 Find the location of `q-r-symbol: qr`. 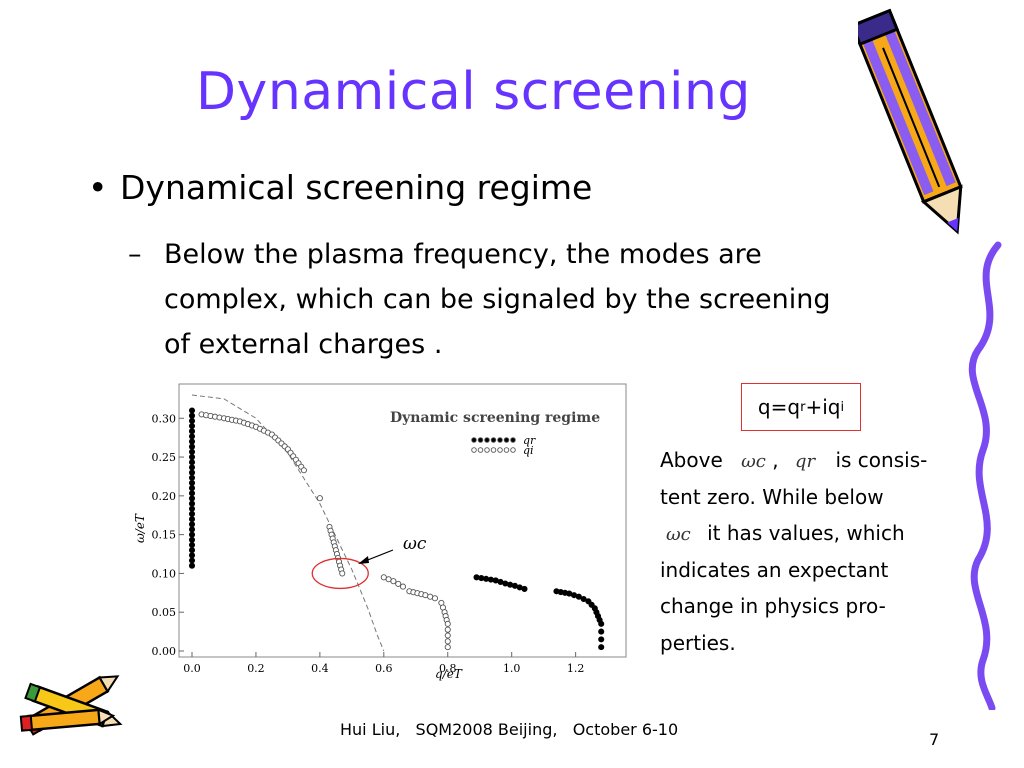

q-r-symbol: qr is located at coordinates (805, 461).